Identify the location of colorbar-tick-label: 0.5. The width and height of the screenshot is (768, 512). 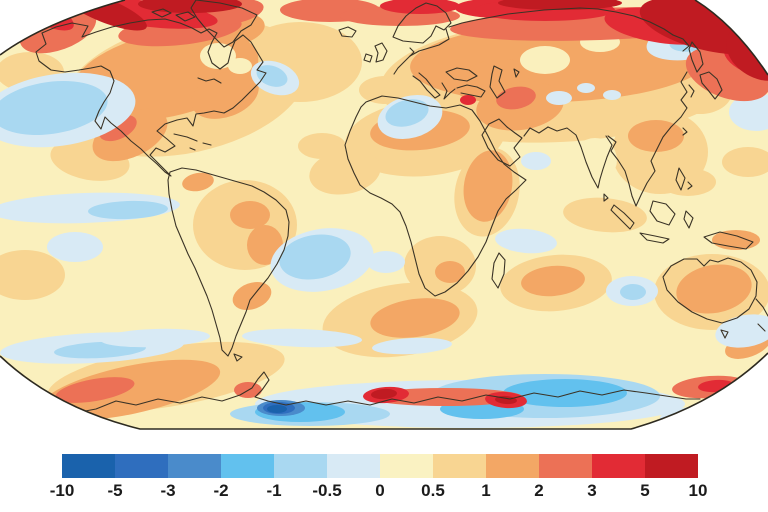
(433, 490).